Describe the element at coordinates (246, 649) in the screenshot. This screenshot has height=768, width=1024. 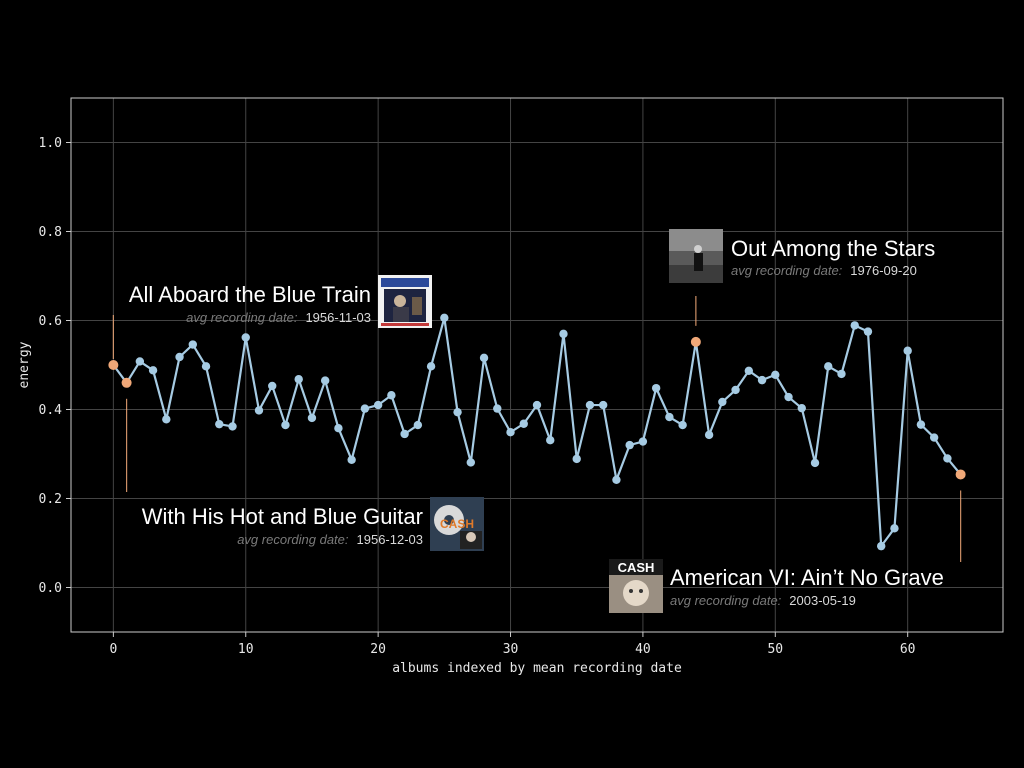
I see `x-tick-label: 10` at that location.